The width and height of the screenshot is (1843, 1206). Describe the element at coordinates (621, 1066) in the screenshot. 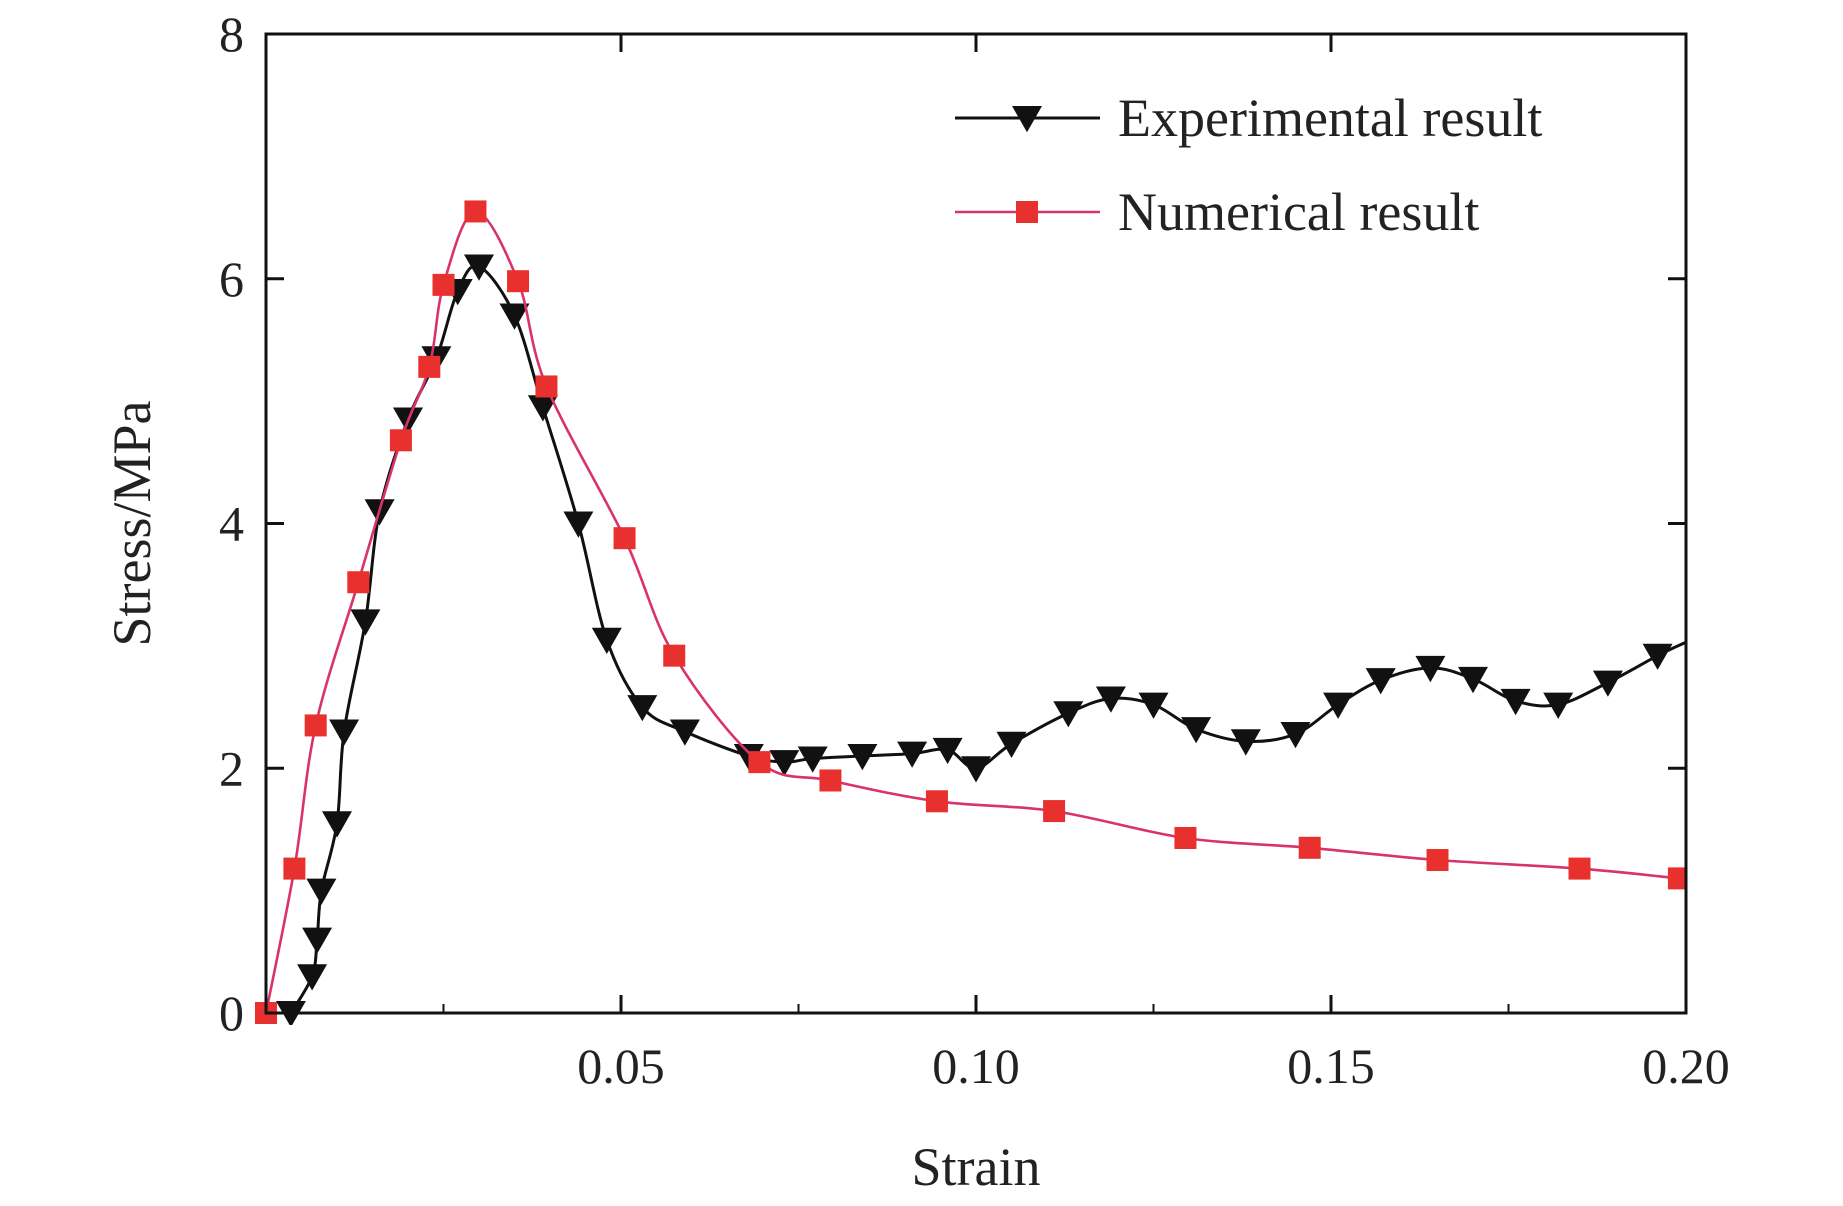

I see `x-tick-label: 0.05` at that location.